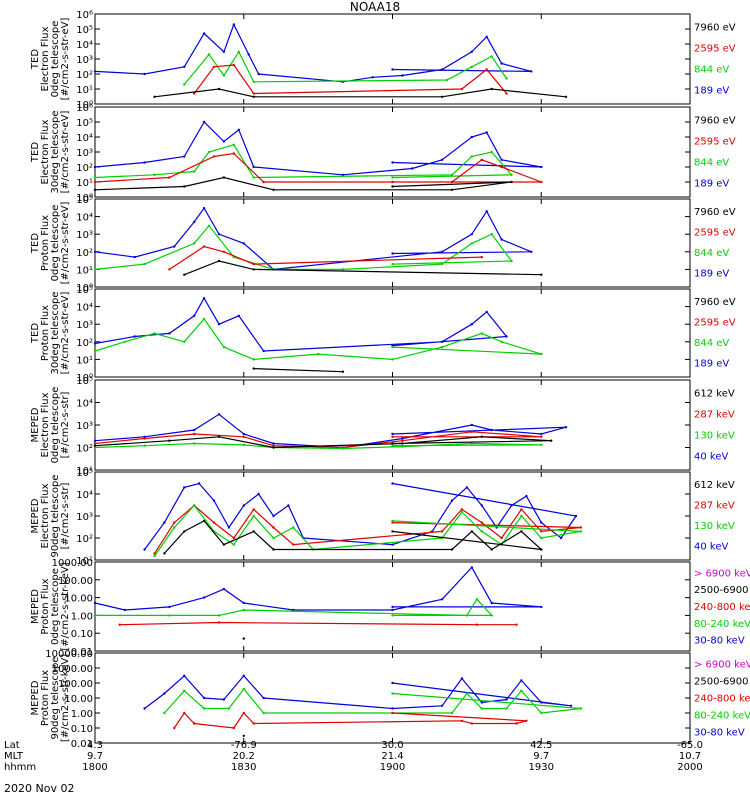 Image resolution: width=750 pixels, height=804 pixels. Describe the element at coordinates (82, 744) in the screenshot. I see `y-tick-label: 0.01` at that location.